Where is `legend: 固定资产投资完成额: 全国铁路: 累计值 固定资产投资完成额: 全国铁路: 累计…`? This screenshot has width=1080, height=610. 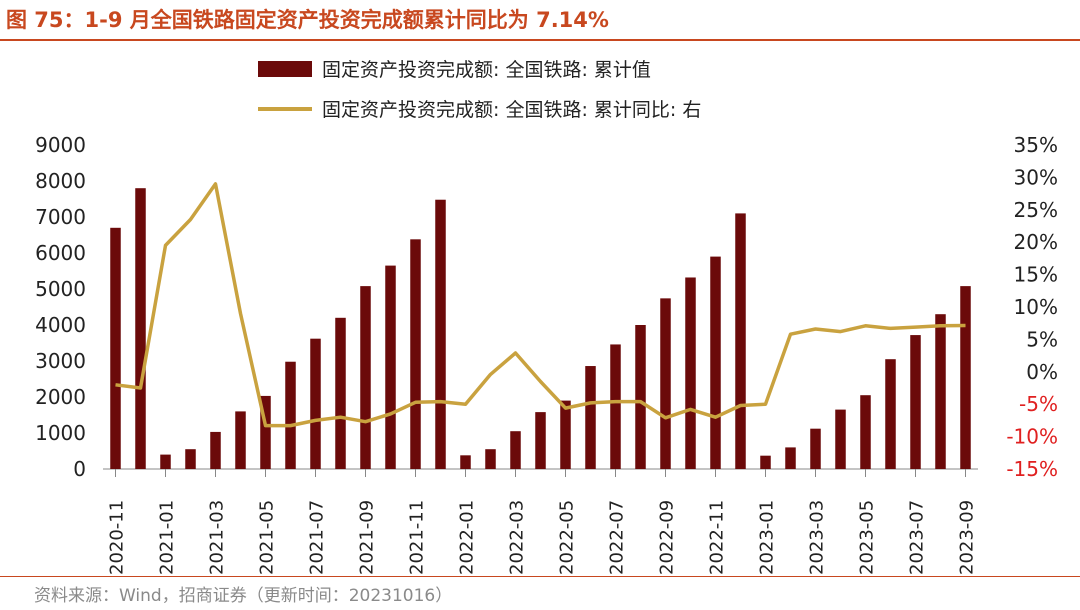 legend: 固定资产投资完成额: 全国铁路: 累计值 固定资产投资完成额: 全国铁路: 累计… is located at coordinates (479, 90).